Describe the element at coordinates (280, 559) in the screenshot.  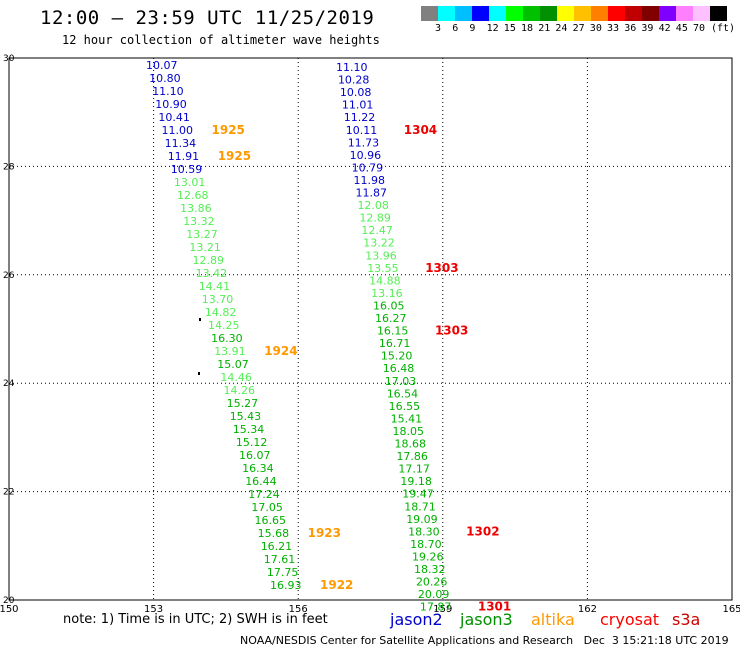
I see `wave-height-label: 17.61` at that location.